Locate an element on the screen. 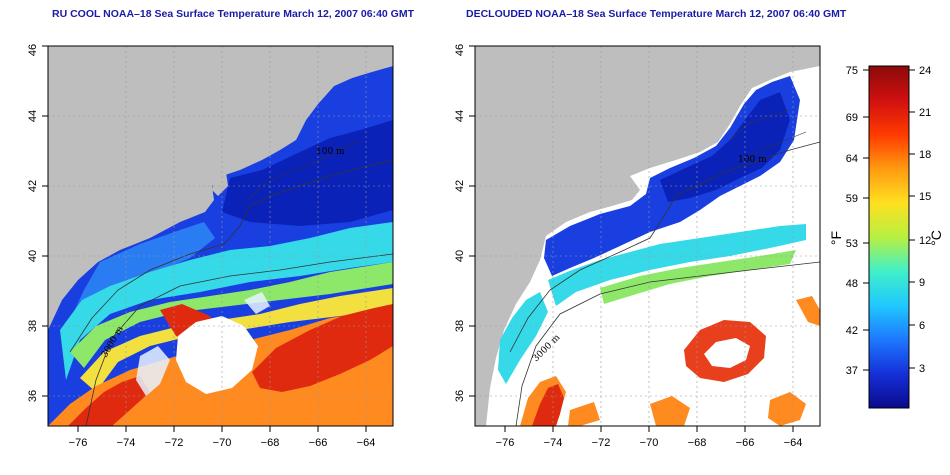 This screenshot has width=950, height=475. colorbar-fahrenheit-ticks is located at coordinates (866, 220).